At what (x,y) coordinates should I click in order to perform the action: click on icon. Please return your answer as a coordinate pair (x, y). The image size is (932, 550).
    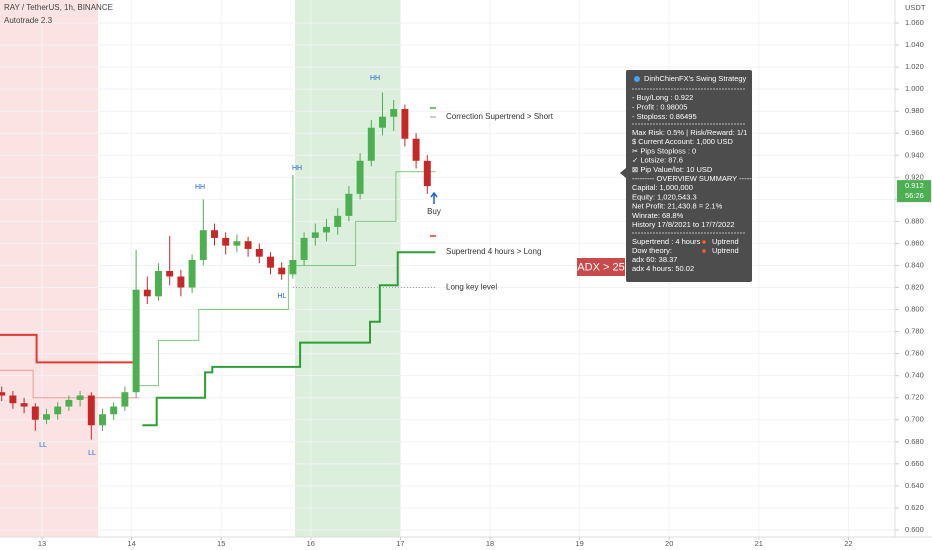
    Looking at the image, I should click on (637, 79).